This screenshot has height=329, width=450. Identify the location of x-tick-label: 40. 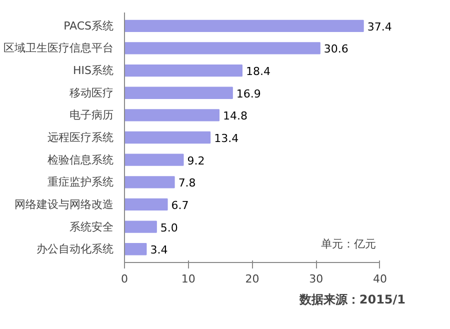
(379, 279).